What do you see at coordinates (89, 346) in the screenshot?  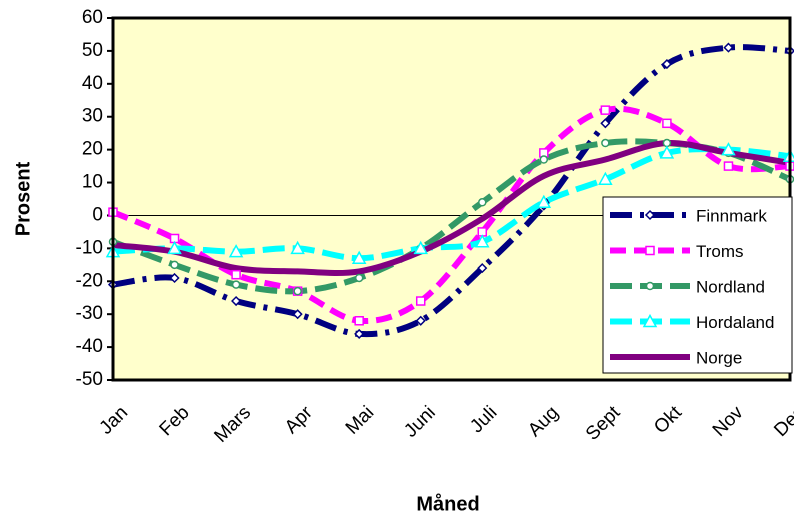 I see `y-tick-label: -40` at bounding box center [89, 346].